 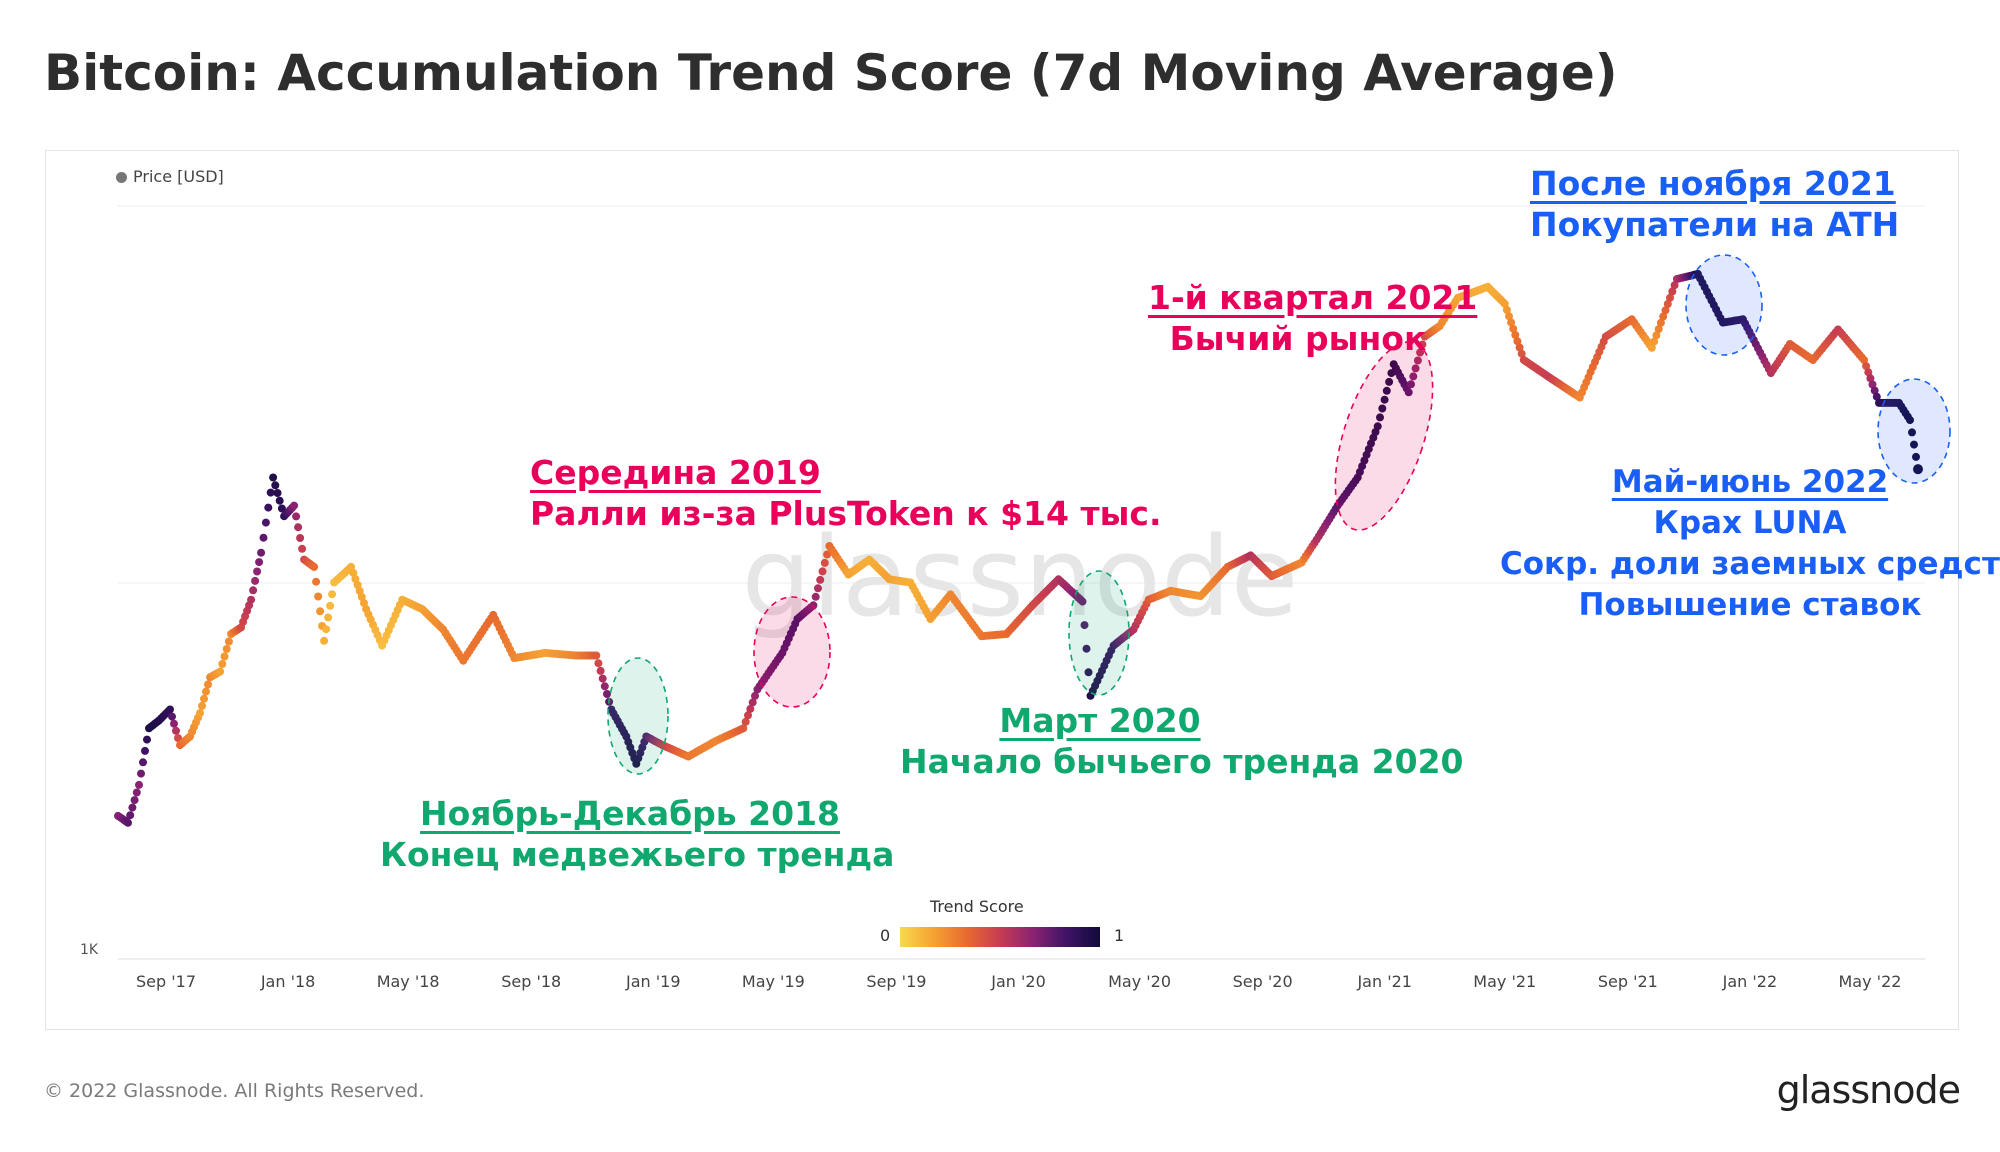 I want to click on x-tick-label: Sep '18, so click(x=531, y=981).